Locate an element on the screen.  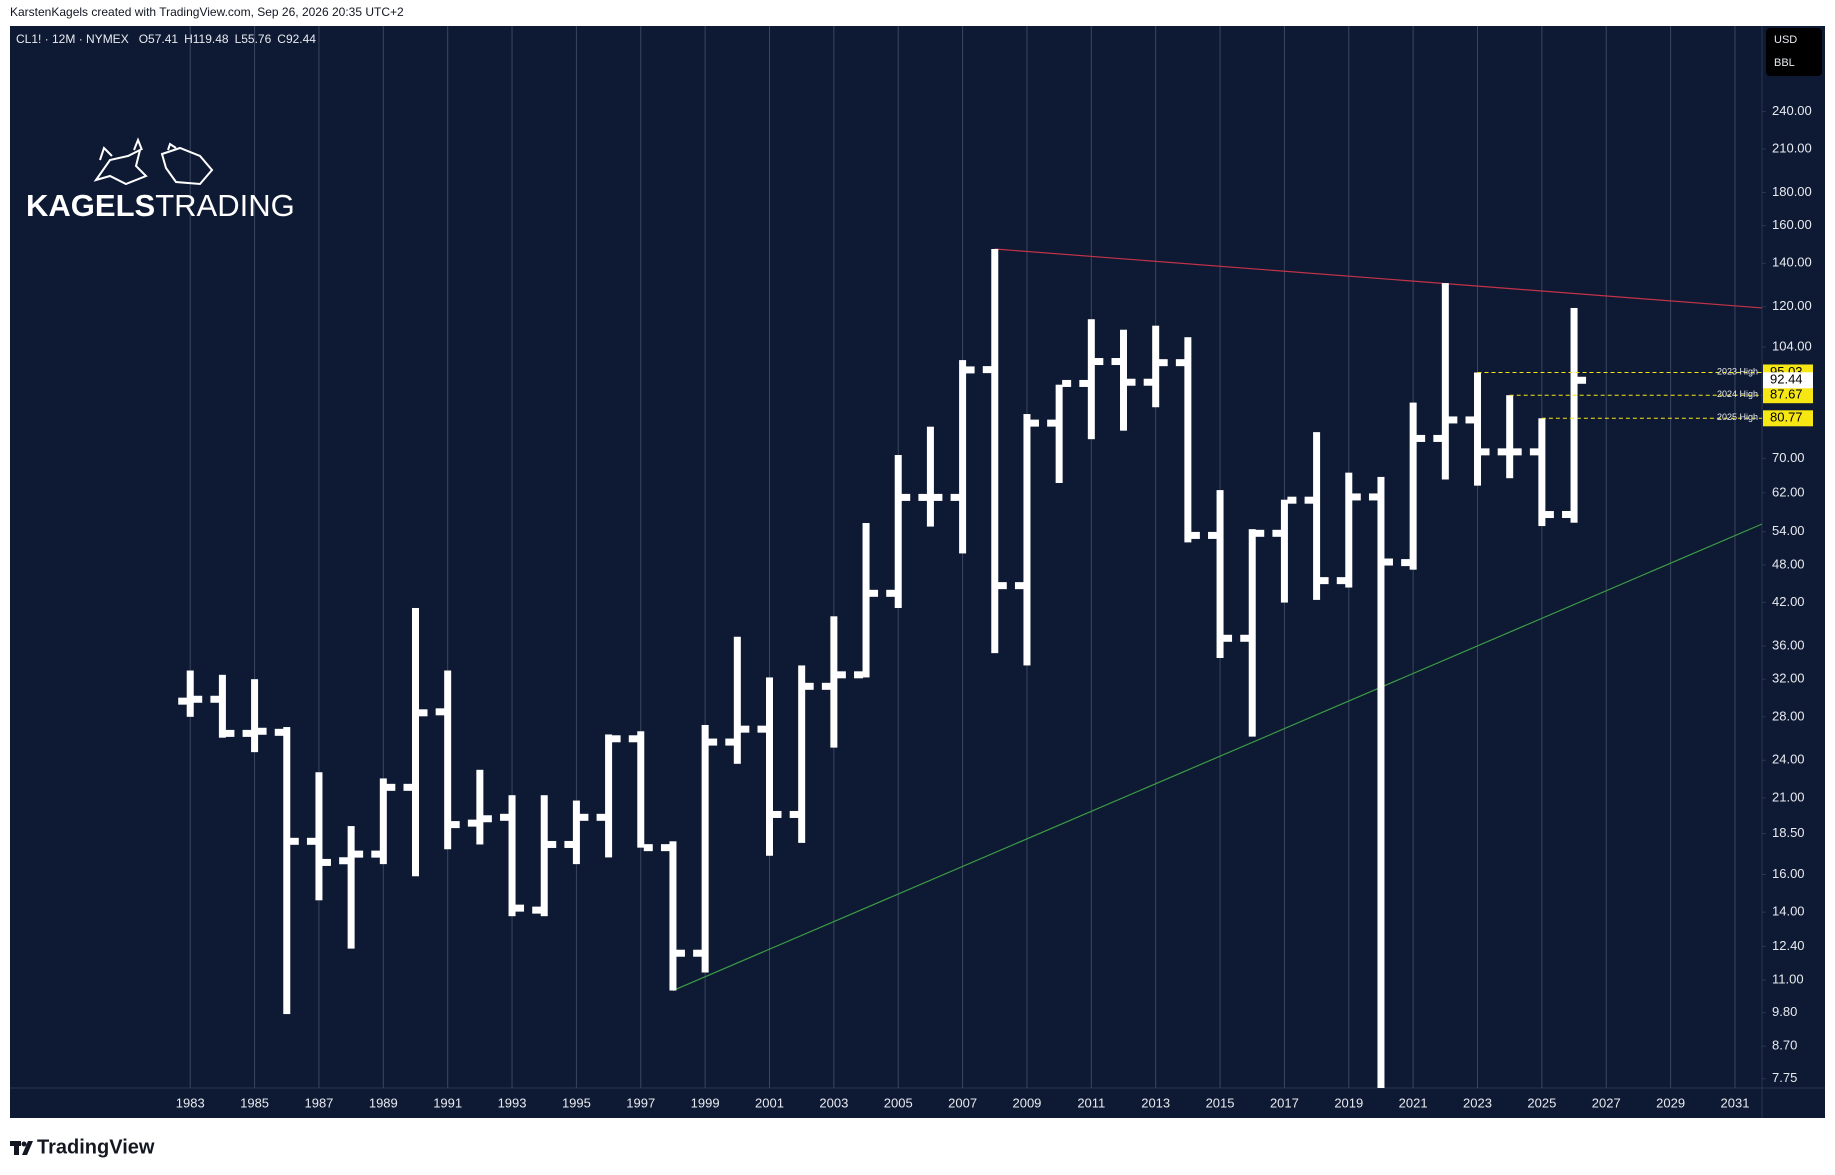
x-tick-label: 2003 is located at coordinates (833, 1102).